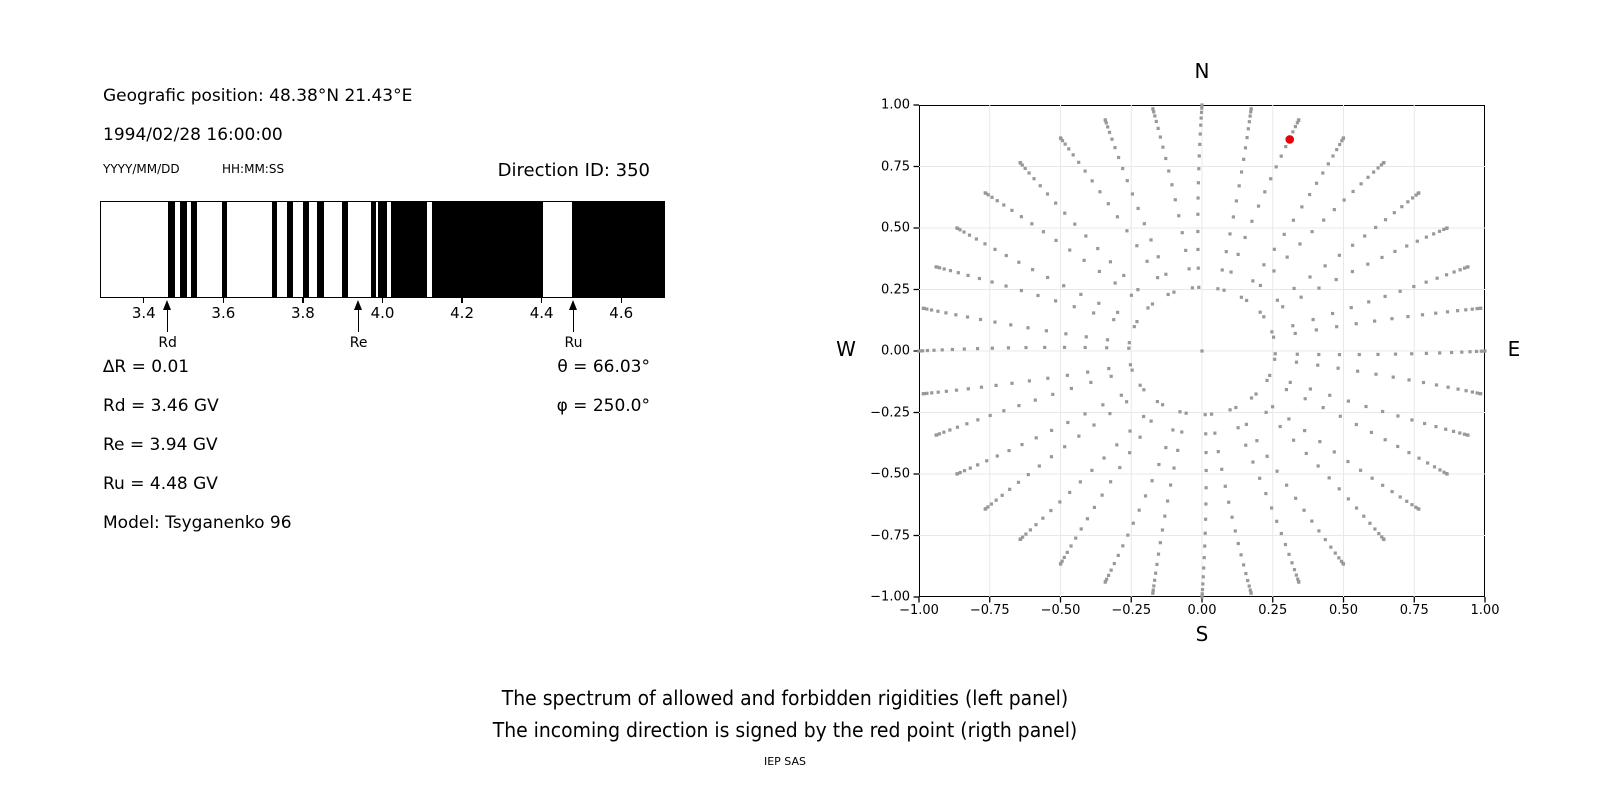 The image size is (1600, 800). I want to click on axis-tick-label: 3.6, so click(223, 313).